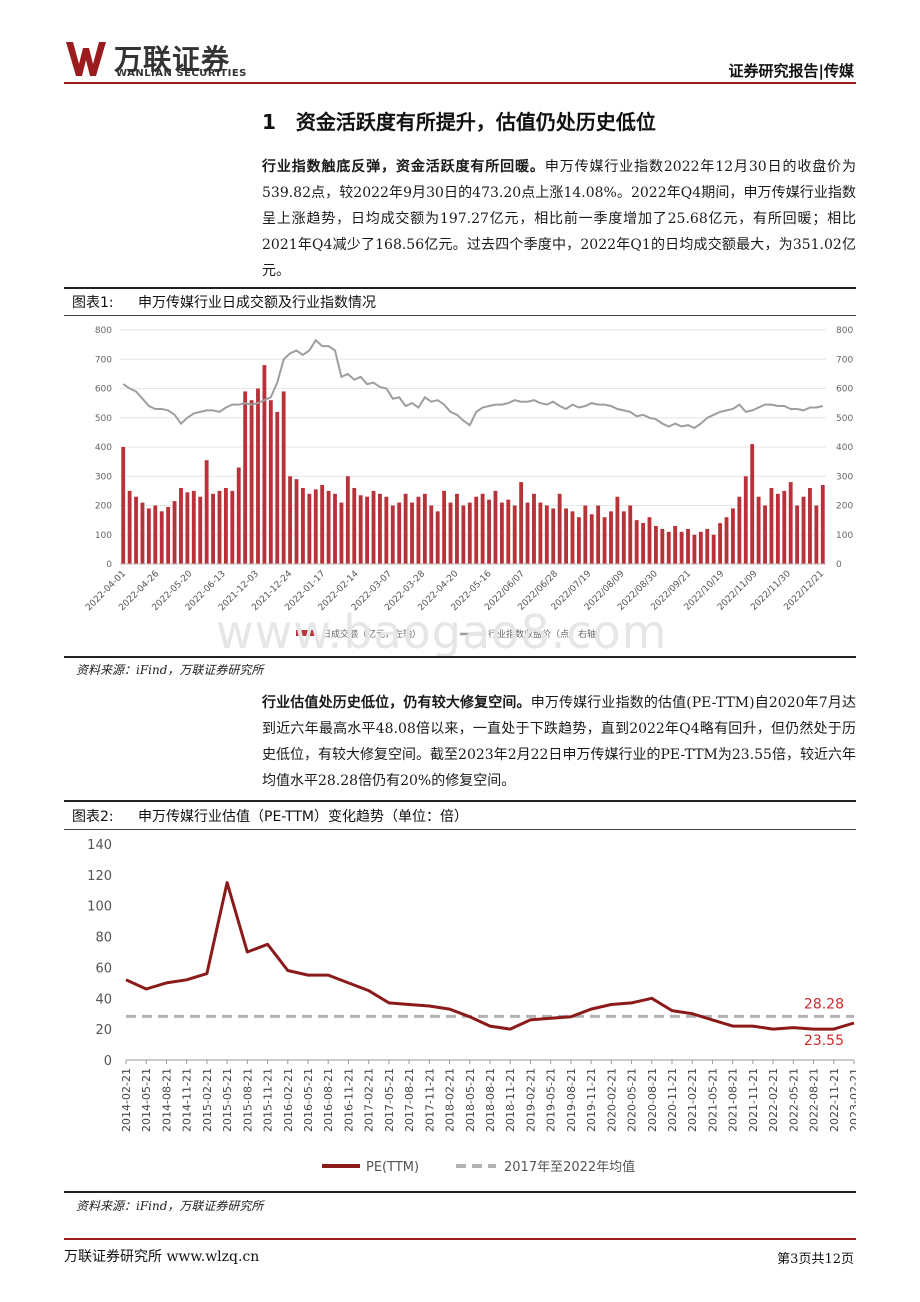 The width and height of the screenshot is (920, 1302). I want to click on y-right-tick-label: 400, so click(844, 448).